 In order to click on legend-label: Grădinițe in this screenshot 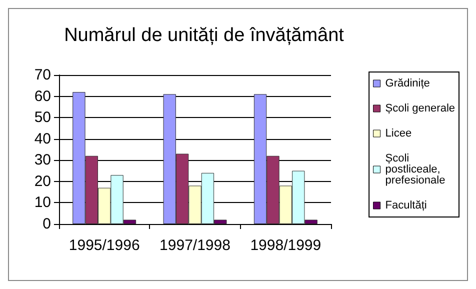, I will do `click(407, 84)`.